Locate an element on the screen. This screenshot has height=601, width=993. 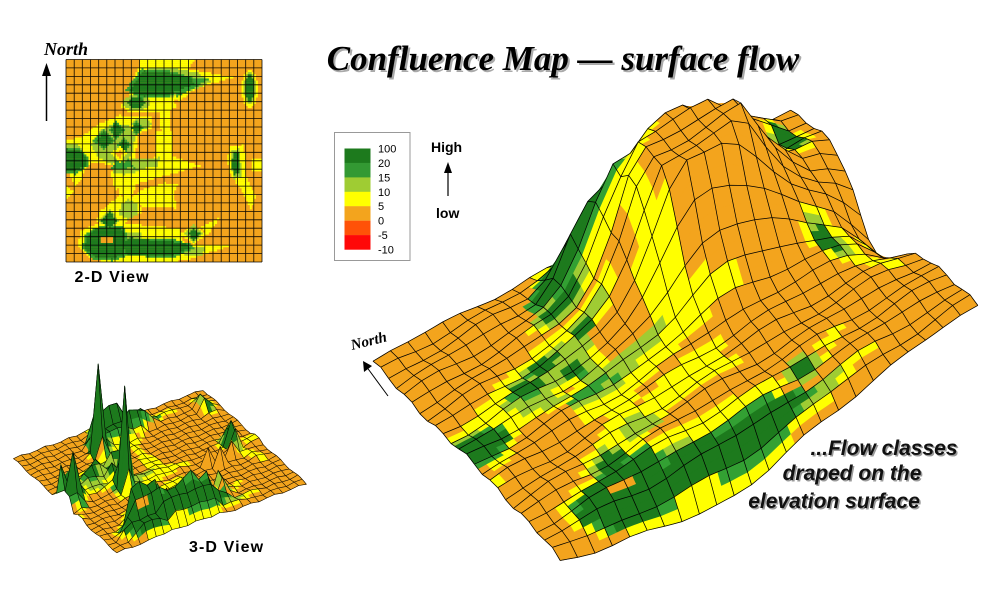
svg-text: 100 is located at coordinates (387, 150).